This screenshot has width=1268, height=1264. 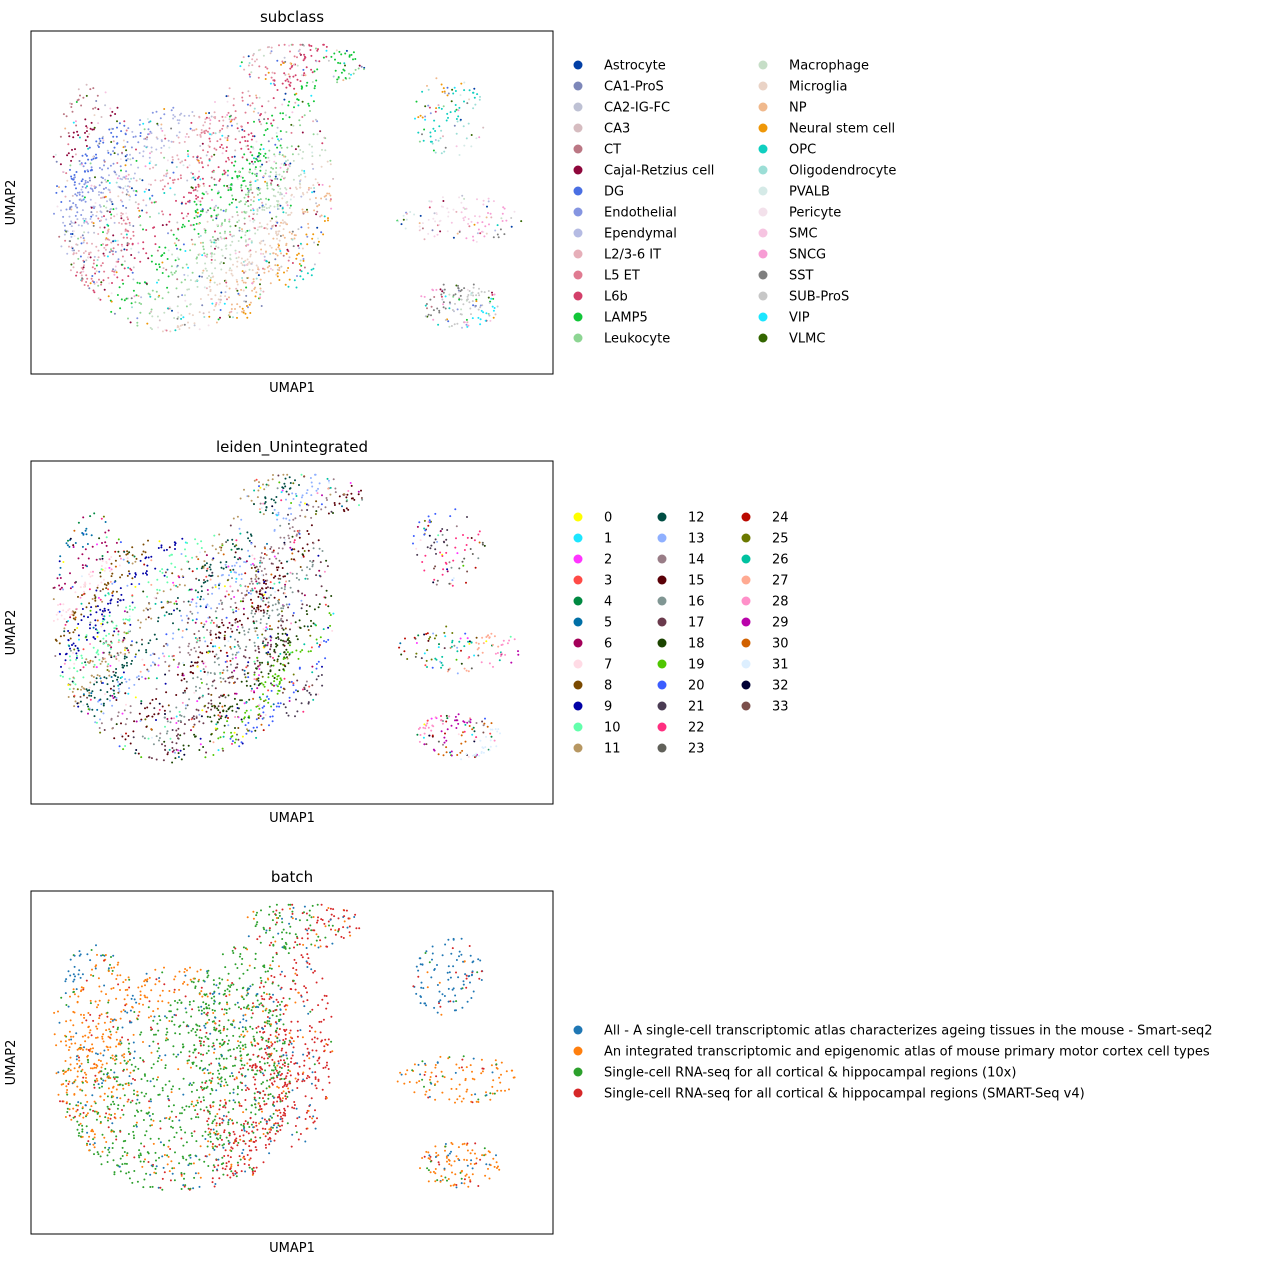 What do you see at coordinates (635, 66) in the screenshot?
I see `legend-label: Astrocyte` at bounding box center [635, 66].